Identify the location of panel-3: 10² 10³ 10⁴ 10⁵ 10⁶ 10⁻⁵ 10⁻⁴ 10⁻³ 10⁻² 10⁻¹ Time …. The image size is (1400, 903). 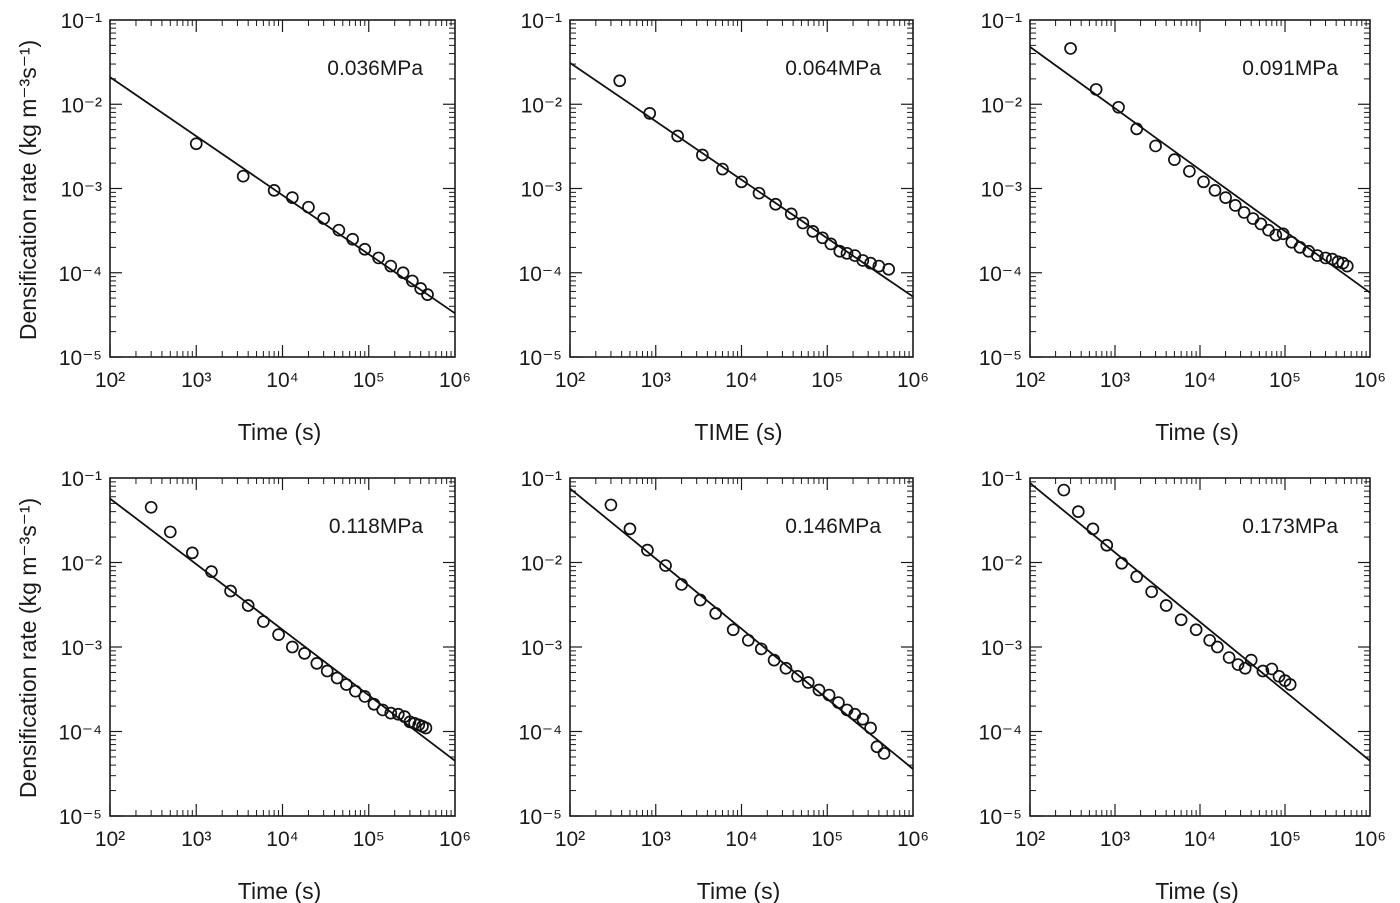
(1182, 227).